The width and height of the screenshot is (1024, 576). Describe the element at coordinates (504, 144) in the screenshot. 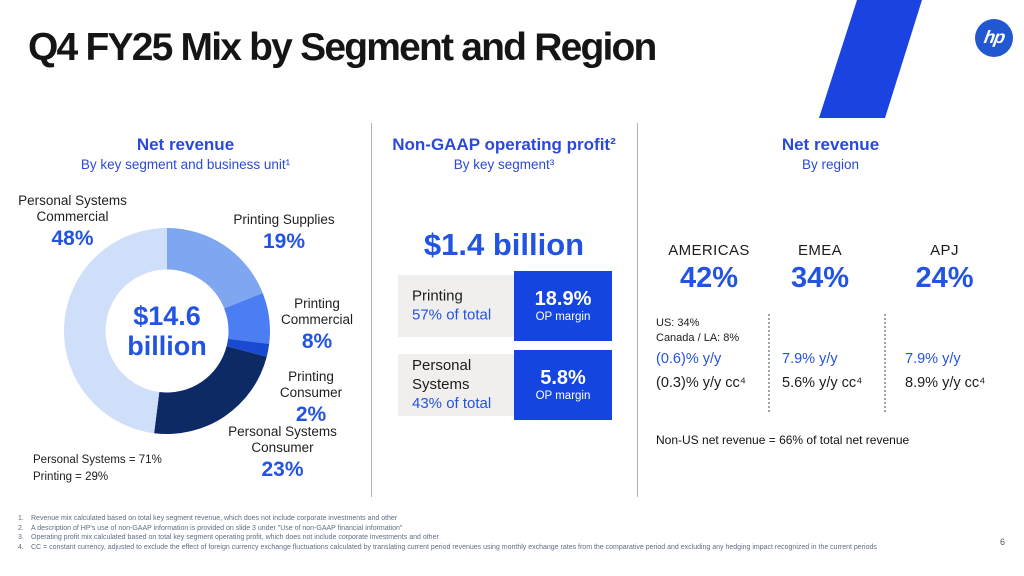

I see `middle-panel-heading: Non-GAAP operating profit²` at that location.